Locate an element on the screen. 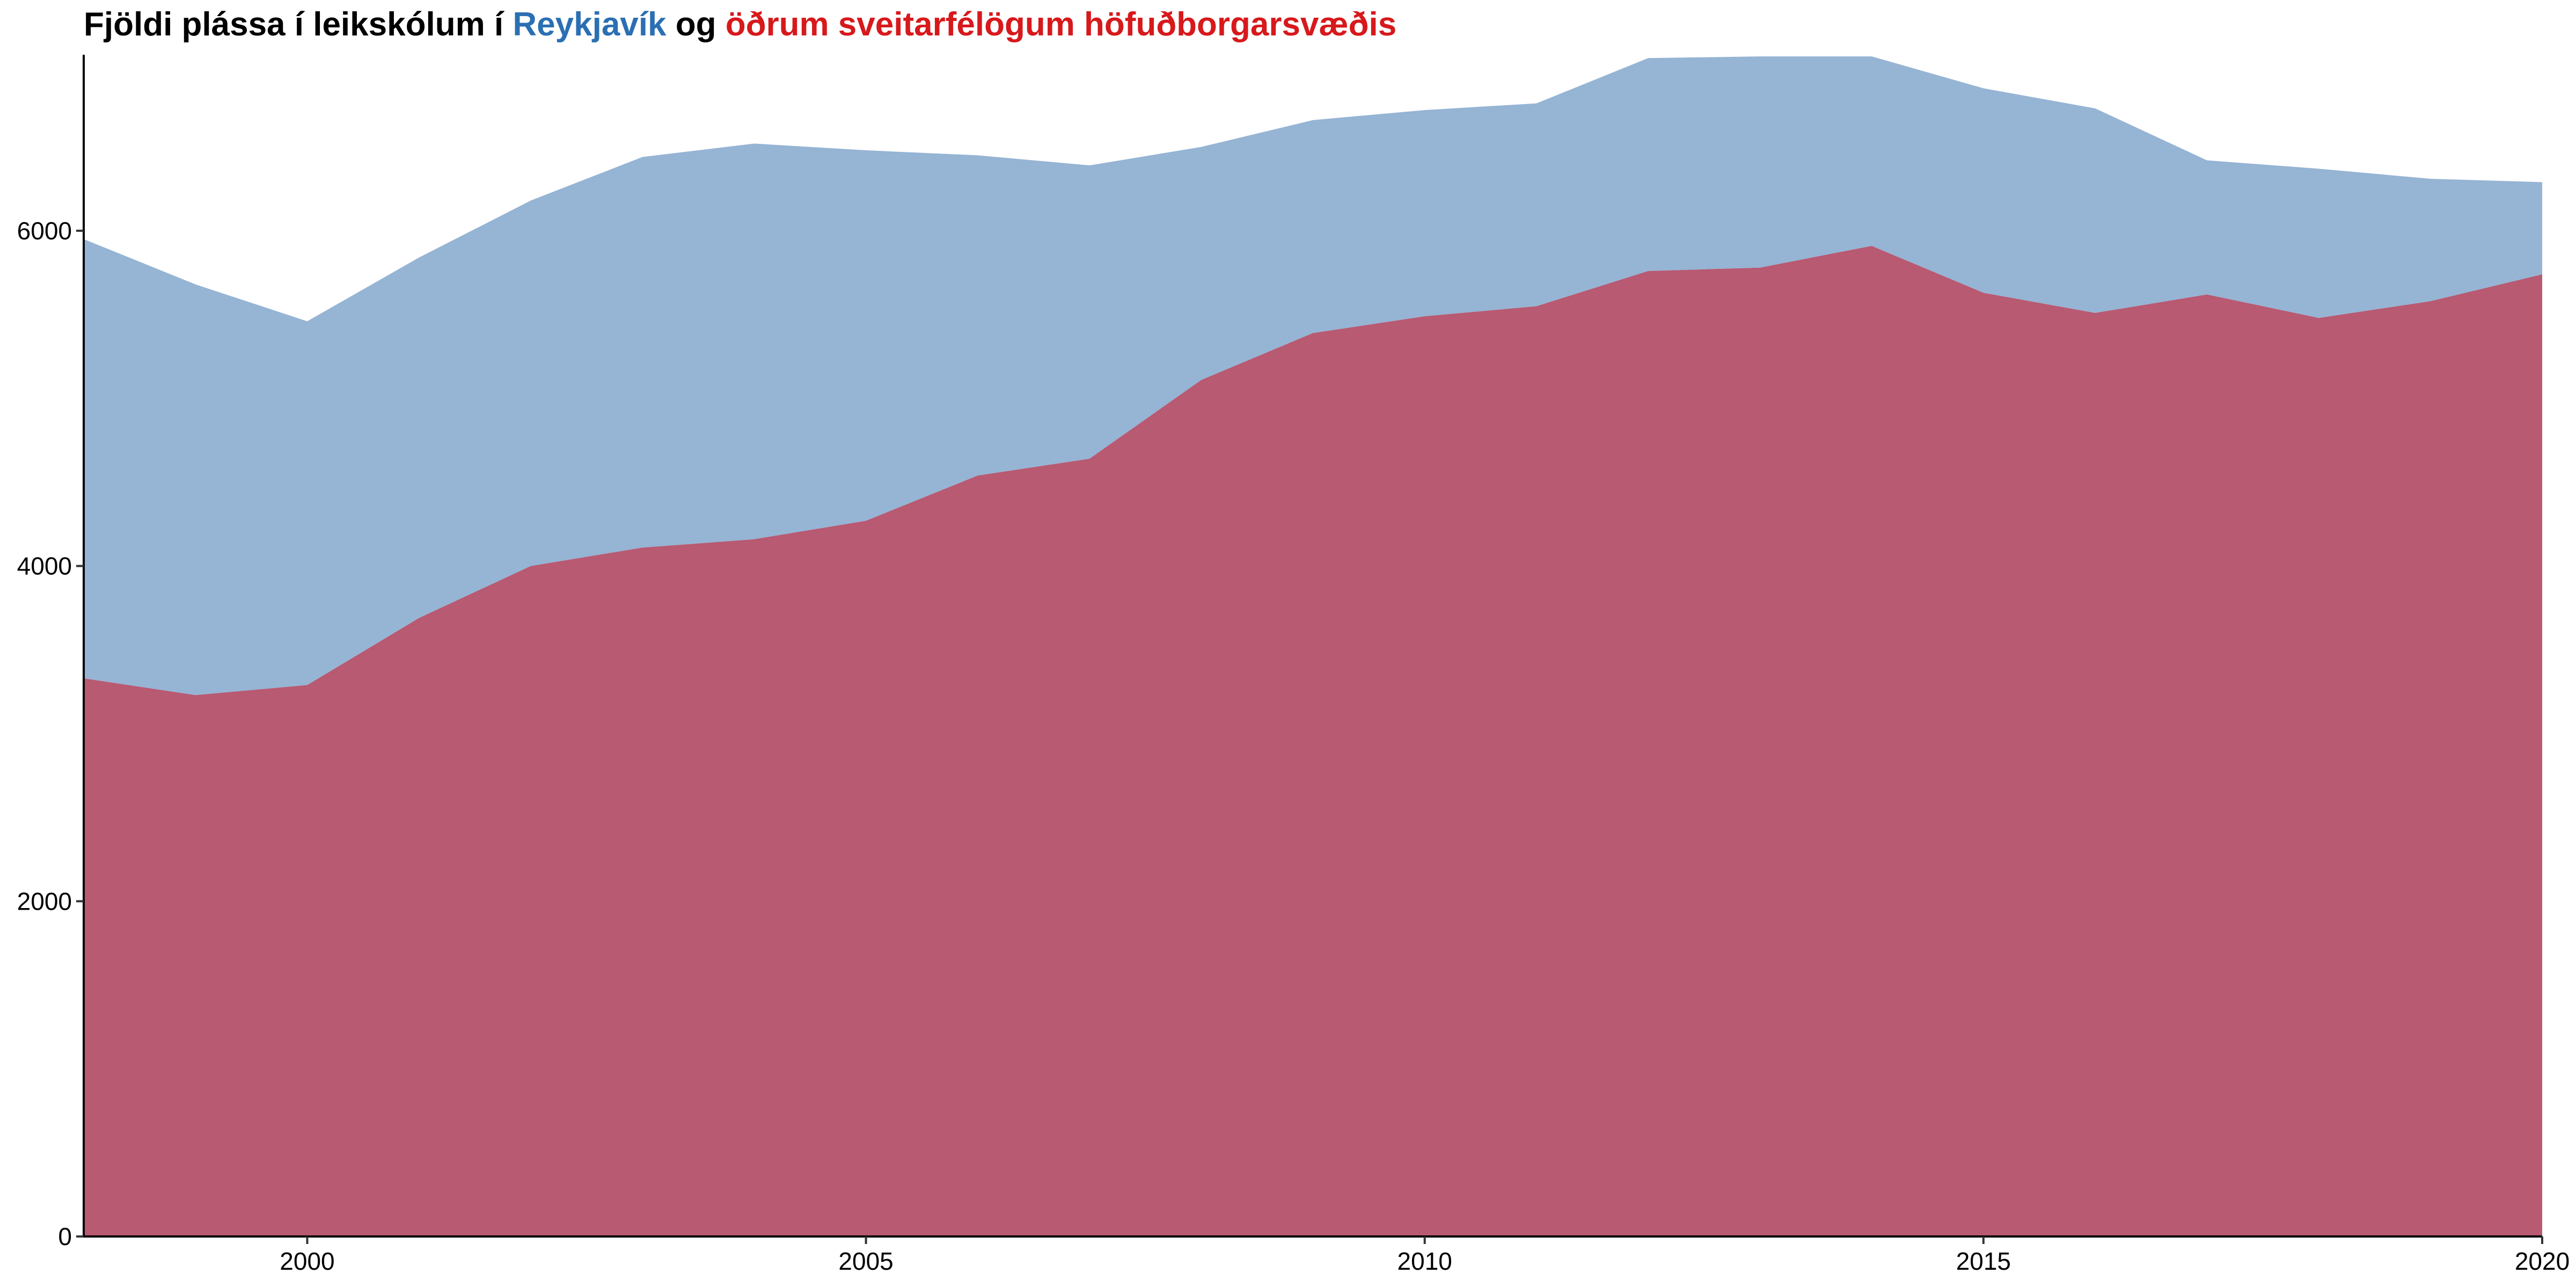 Image resolution: width=2576 pixels, height=1288 pixels. y-tick-label-6000: 6000 is located at coordinates (44, 231).